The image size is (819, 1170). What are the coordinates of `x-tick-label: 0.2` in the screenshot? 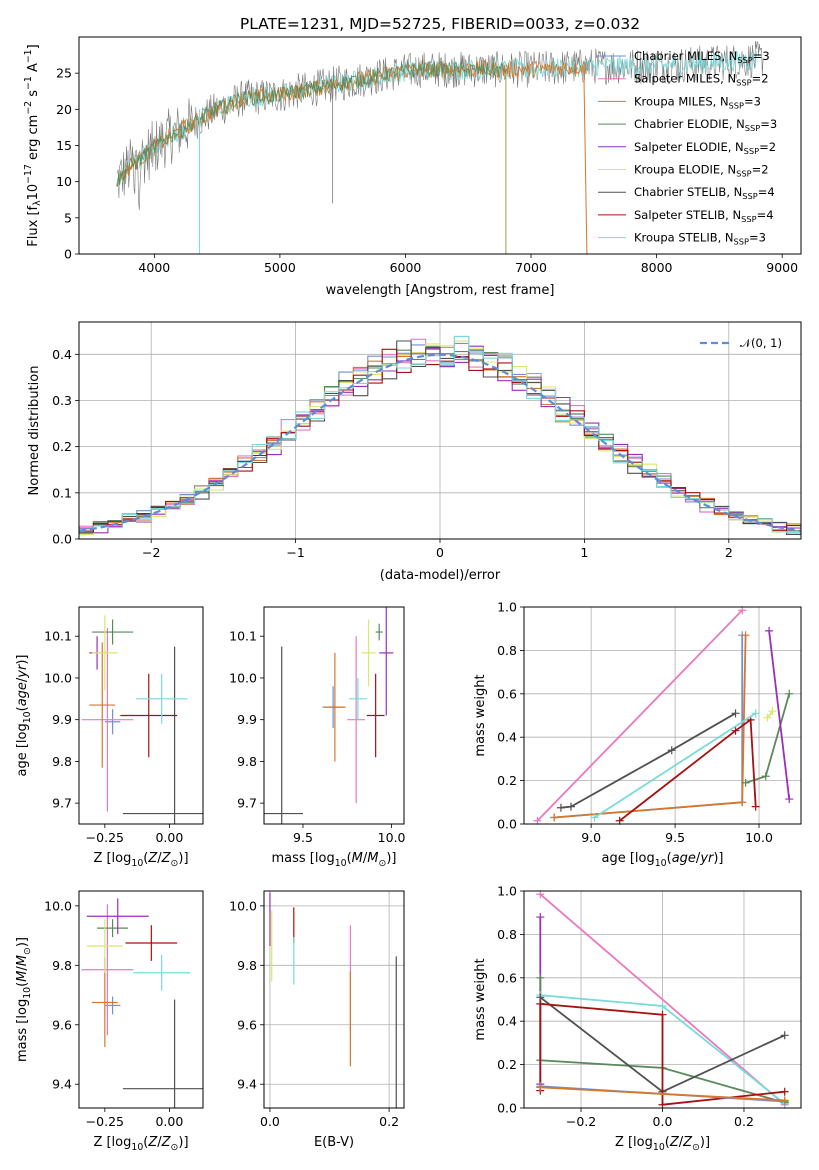 It's located at (744, 1121).